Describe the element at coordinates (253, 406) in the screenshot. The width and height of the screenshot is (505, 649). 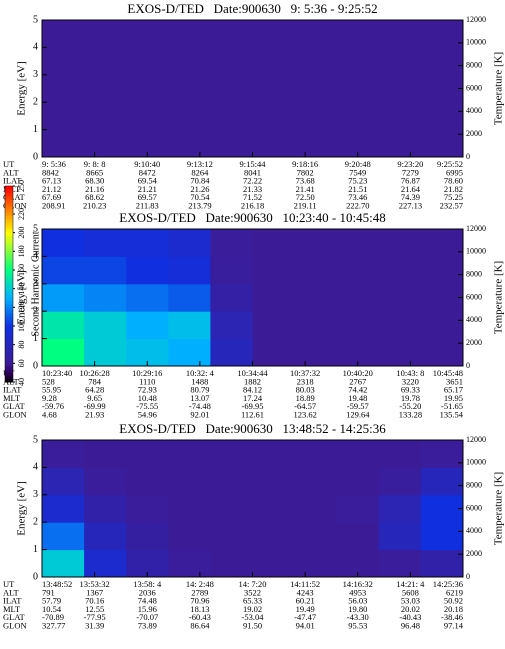
I see `table-cell: -69.95` at that location.